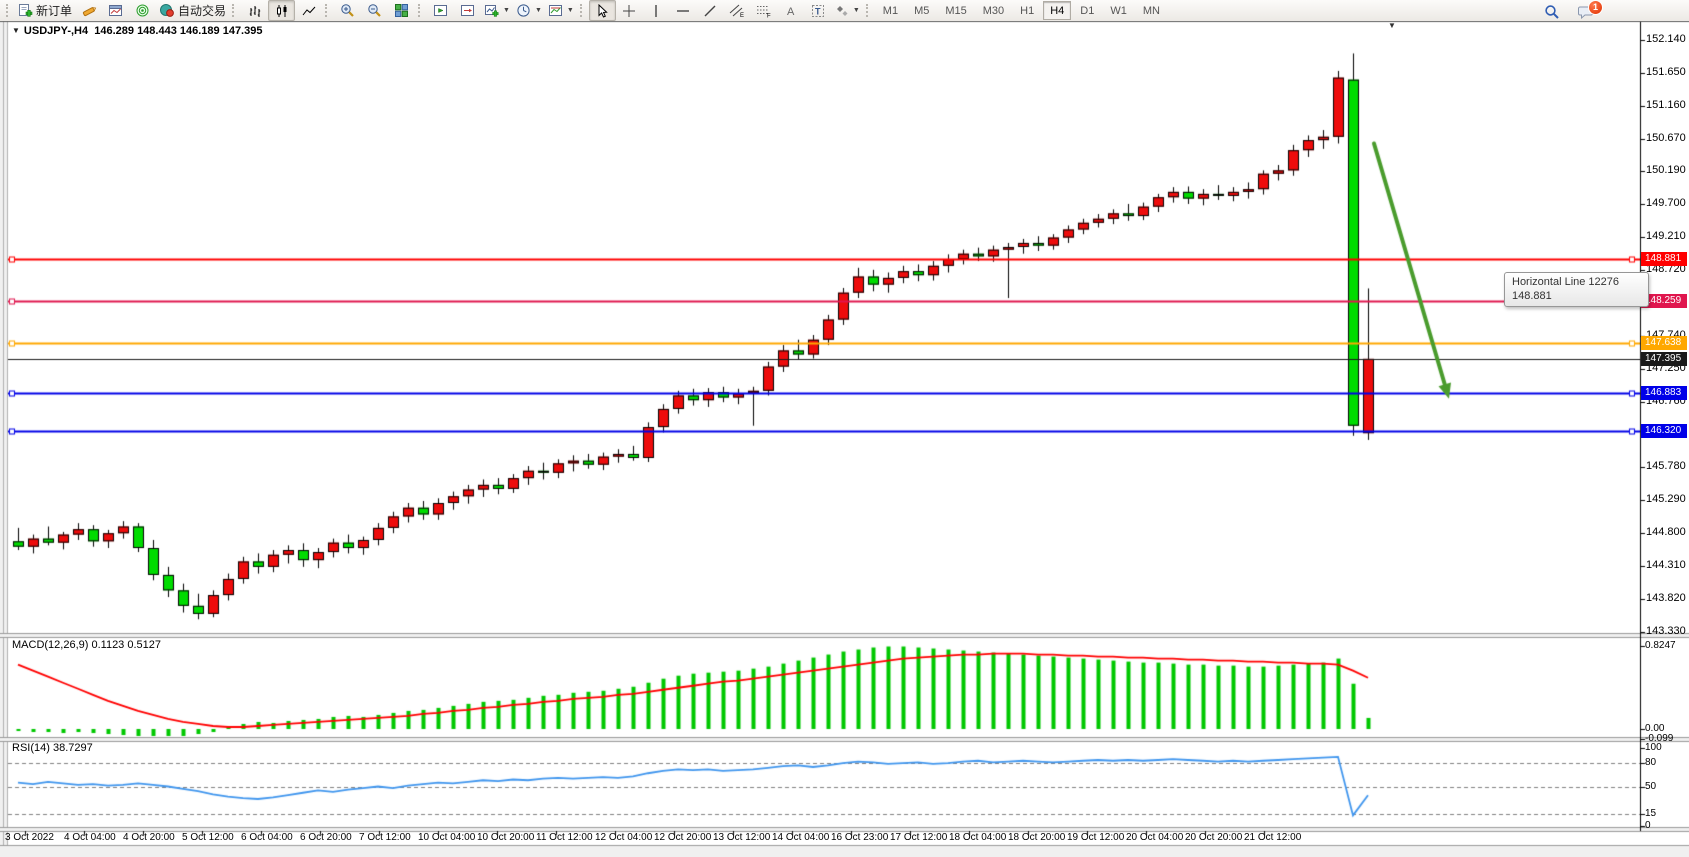 This screenshot has height=857, width=1689. I want to click on chart-shift-button, so click(467, 10).